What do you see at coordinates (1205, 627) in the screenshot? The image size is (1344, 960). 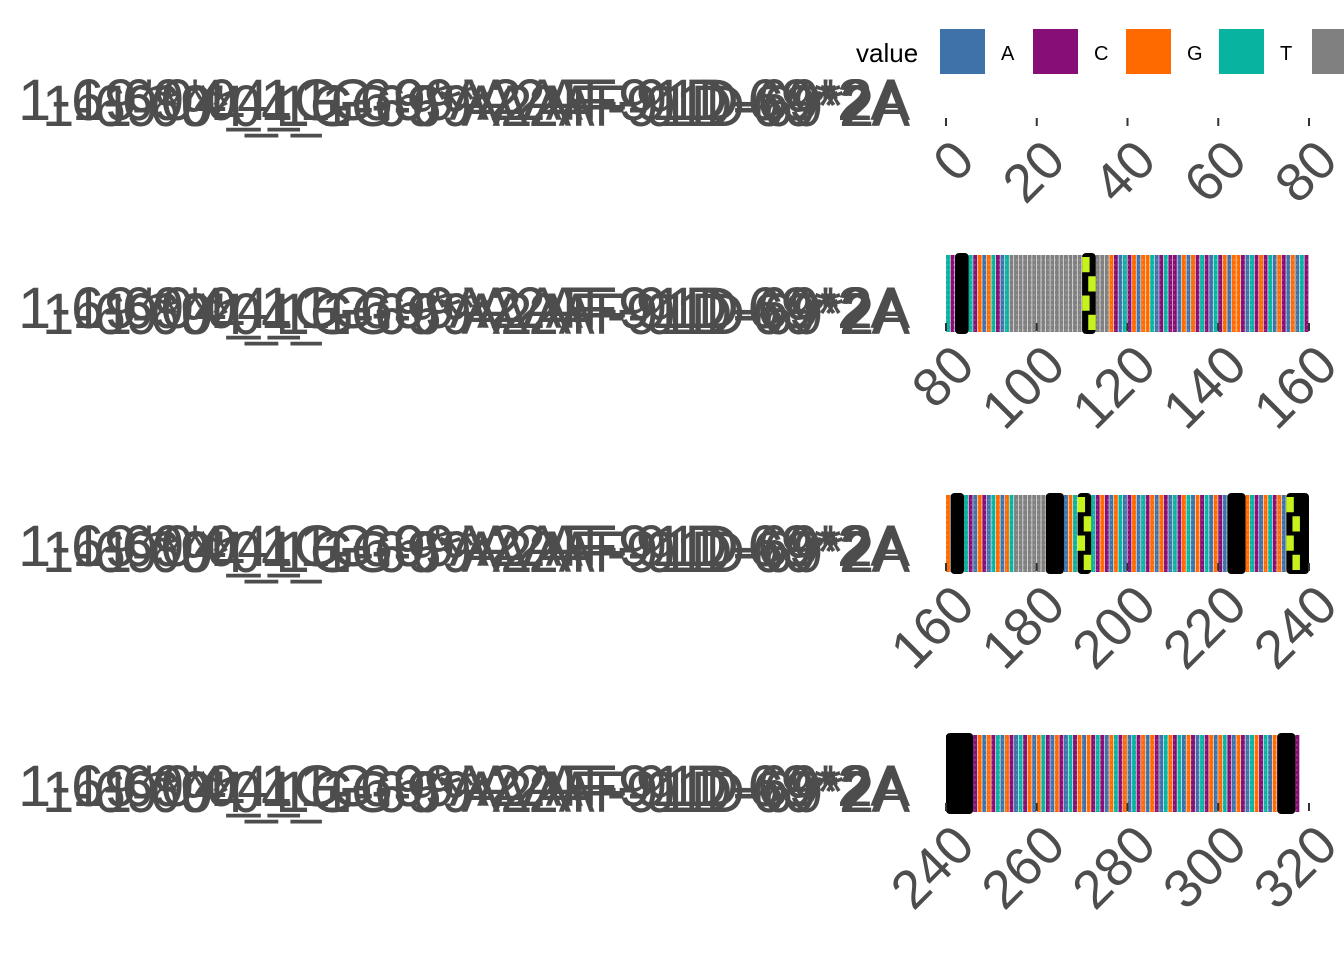 I see `x-tick-label: 220` at bounding box center [1205, 627].